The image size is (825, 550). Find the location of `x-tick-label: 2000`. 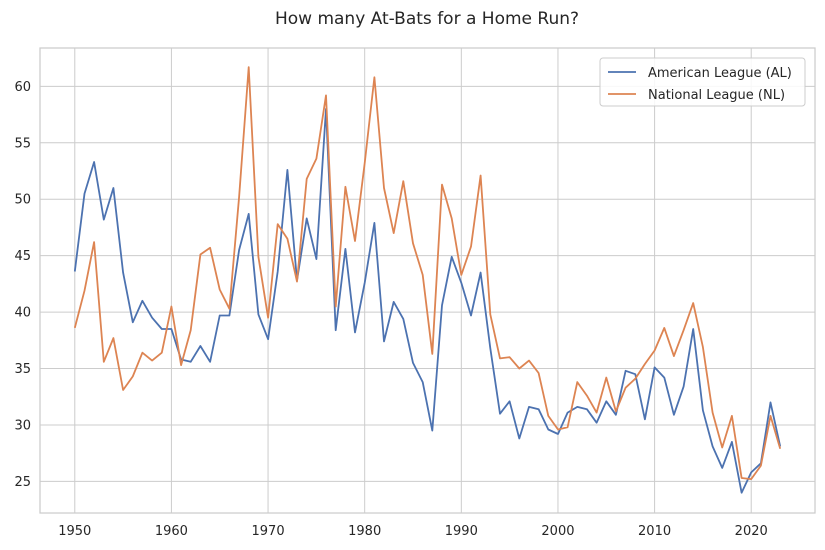

x-tick-label: 2000 is located at coordinates (557, 531).